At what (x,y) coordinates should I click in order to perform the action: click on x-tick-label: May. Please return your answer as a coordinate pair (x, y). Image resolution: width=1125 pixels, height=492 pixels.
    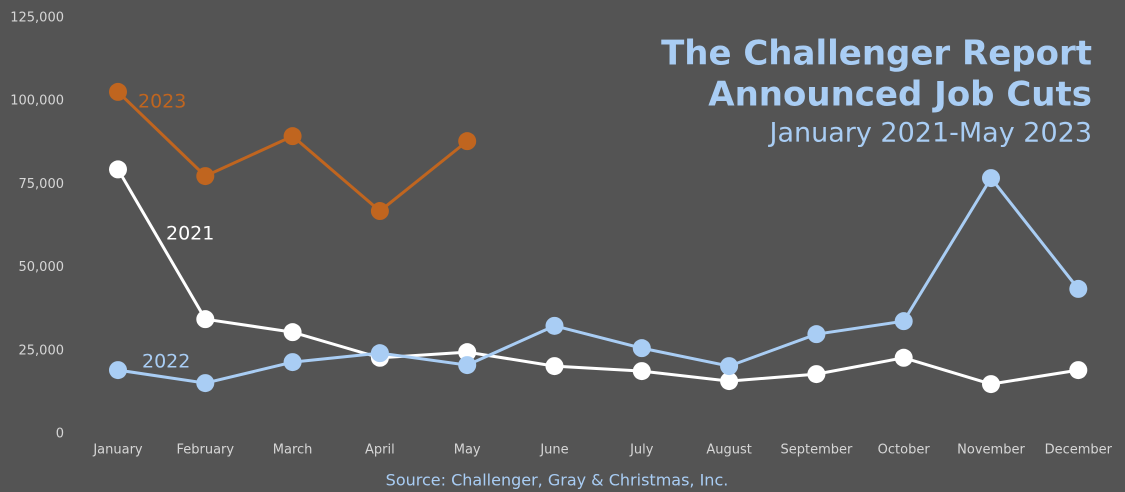
    Looking at the image, I should click on (467, 450).